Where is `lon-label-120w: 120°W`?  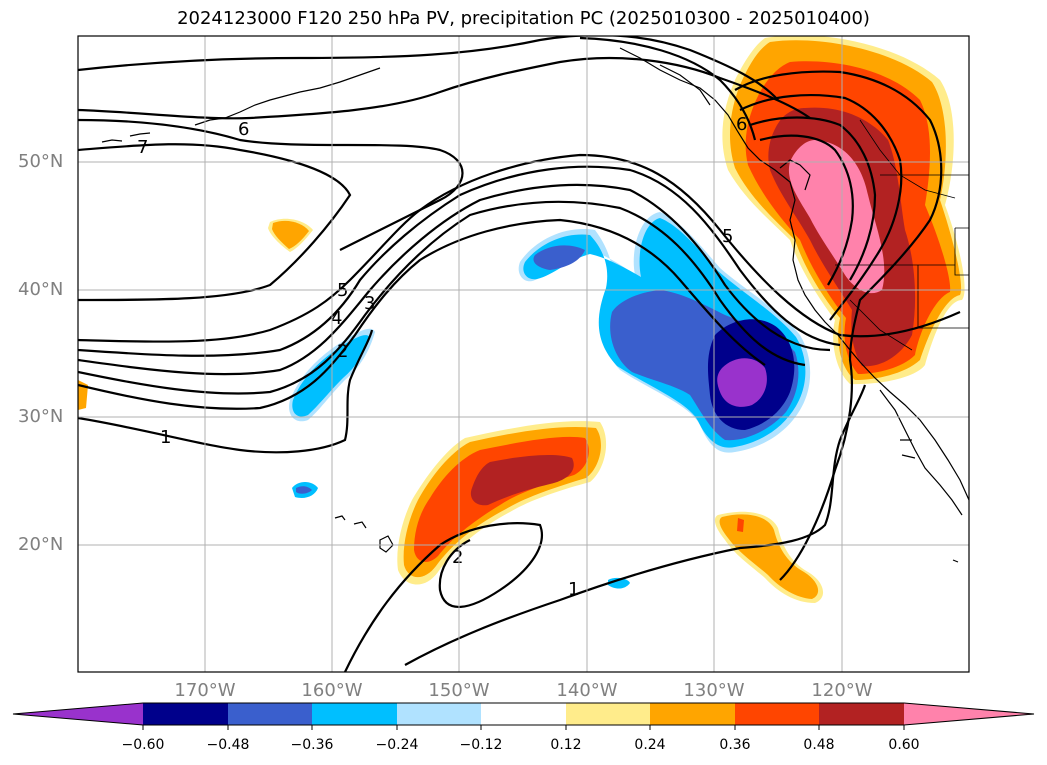 lon-label-120w: 120°W is located at coordinates (842, 690).